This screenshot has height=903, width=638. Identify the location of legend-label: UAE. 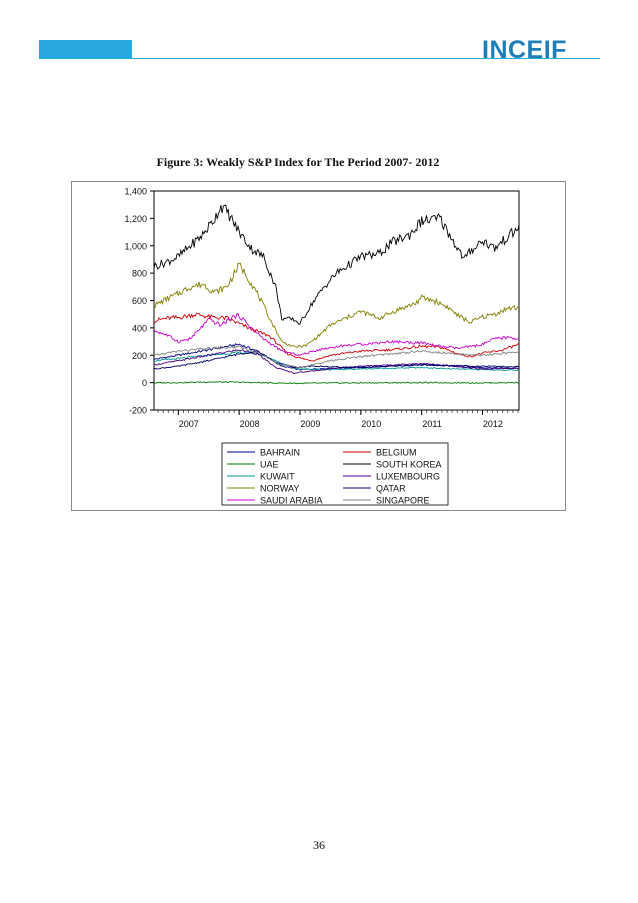
(269, 465).